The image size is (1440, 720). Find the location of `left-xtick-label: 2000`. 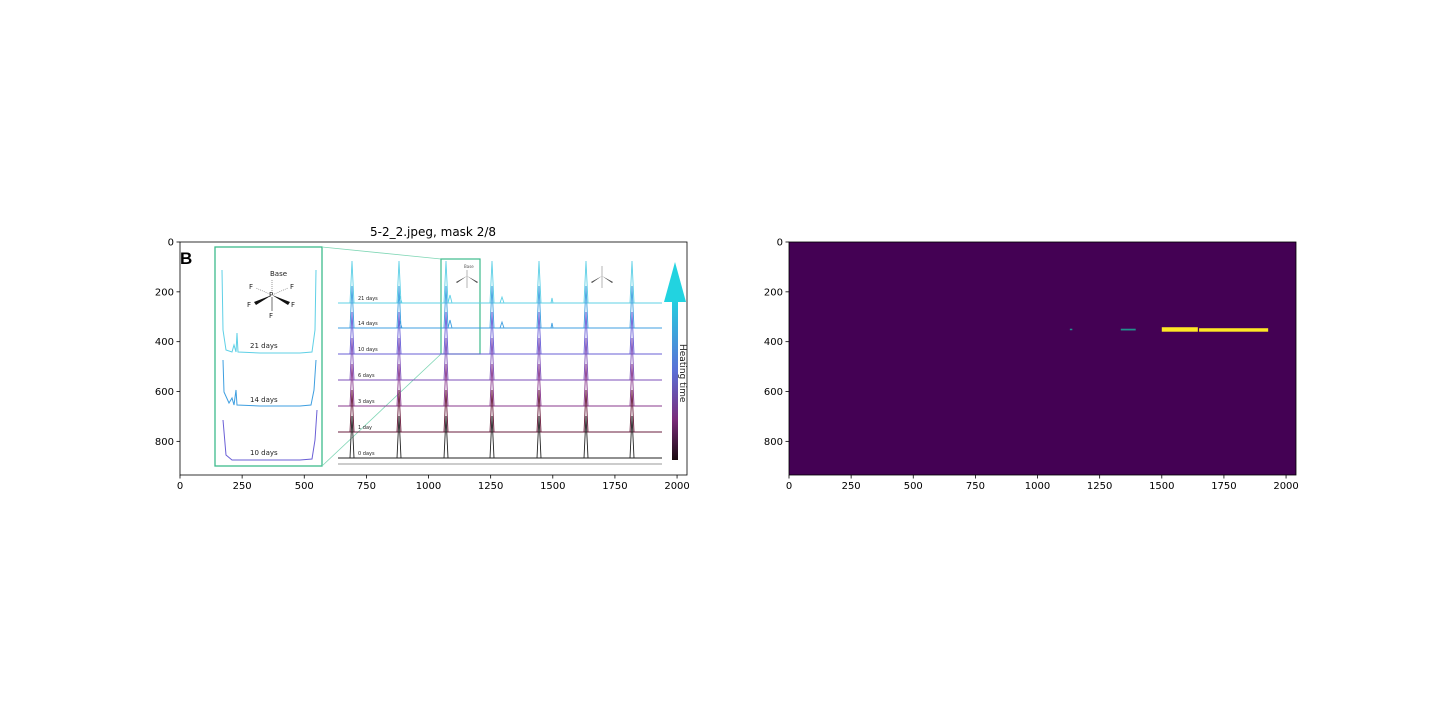

left-xtick-label: 2000 is located at coordinates (676, 486).